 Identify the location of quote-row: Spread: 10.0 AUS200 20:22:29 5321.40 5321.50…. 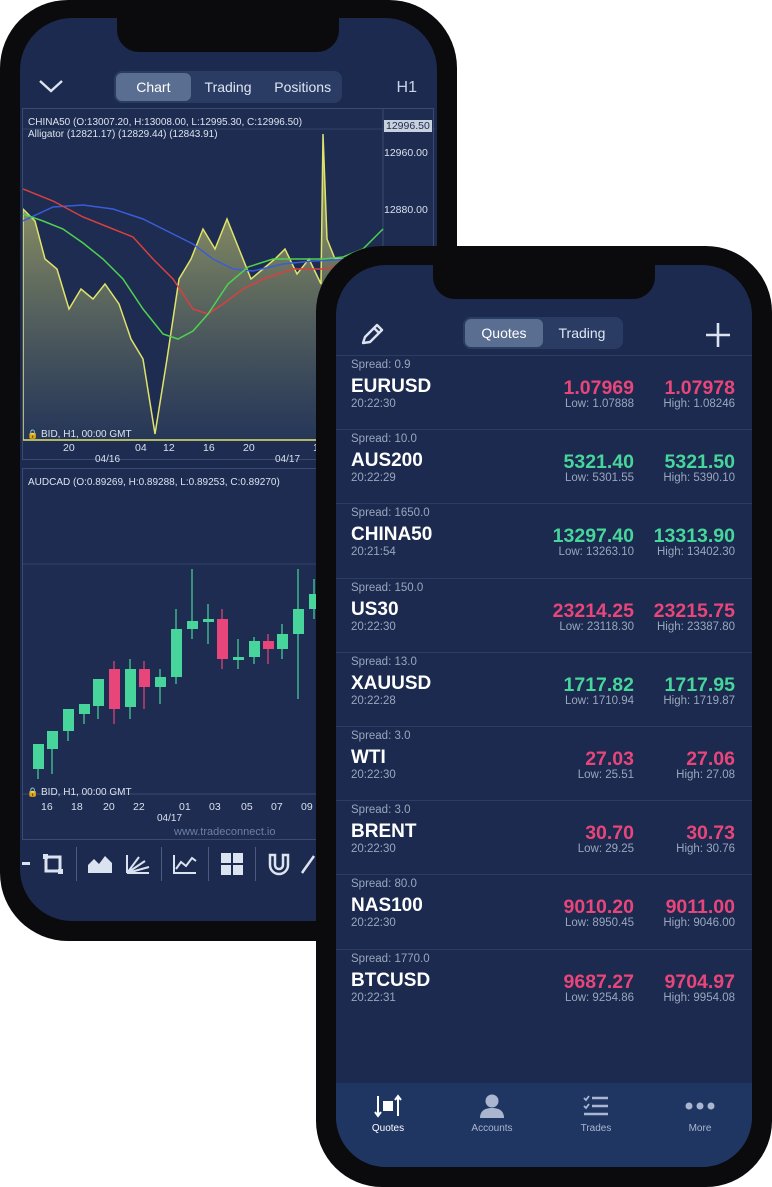
(544, 467).